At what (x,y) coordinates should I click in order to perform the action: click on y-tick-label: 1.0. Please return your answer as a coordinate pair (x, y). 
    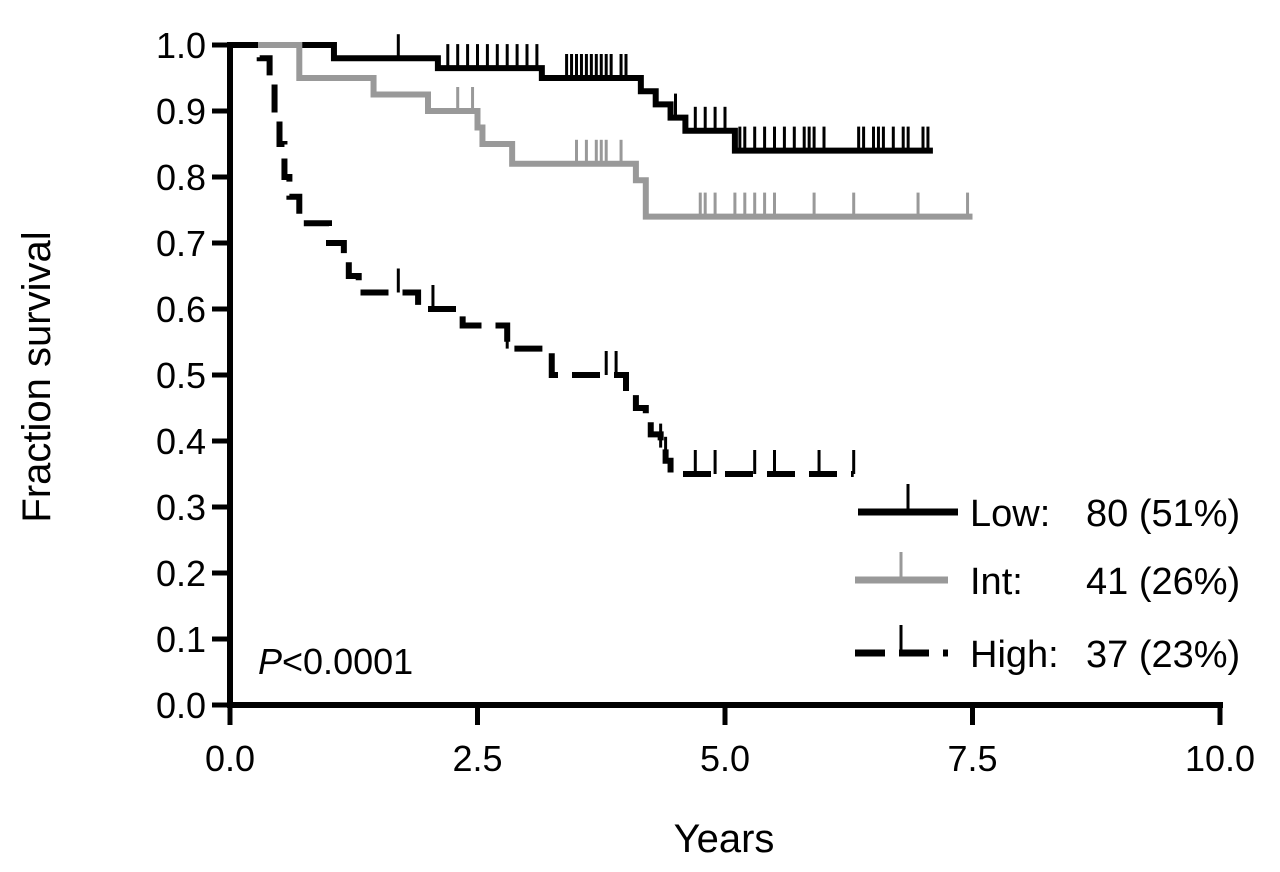
    Looking at the image, I should click on (181, 45).